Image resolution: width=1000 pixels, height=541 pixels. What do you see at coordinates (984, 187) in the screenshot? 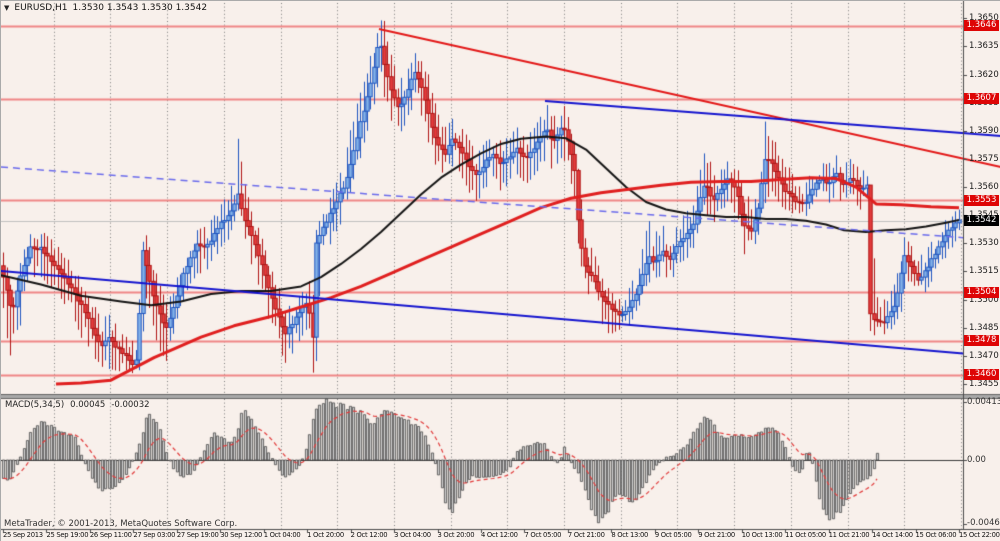
I see `price-axis-tick: 1.3560` at bounding box center [984, 187].